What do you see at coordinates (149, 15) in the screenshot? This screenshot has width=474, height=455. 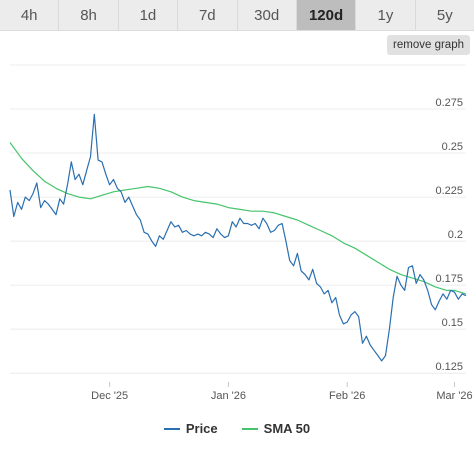 I see `tab-1d: 1d` at bounding box center [149, 15].